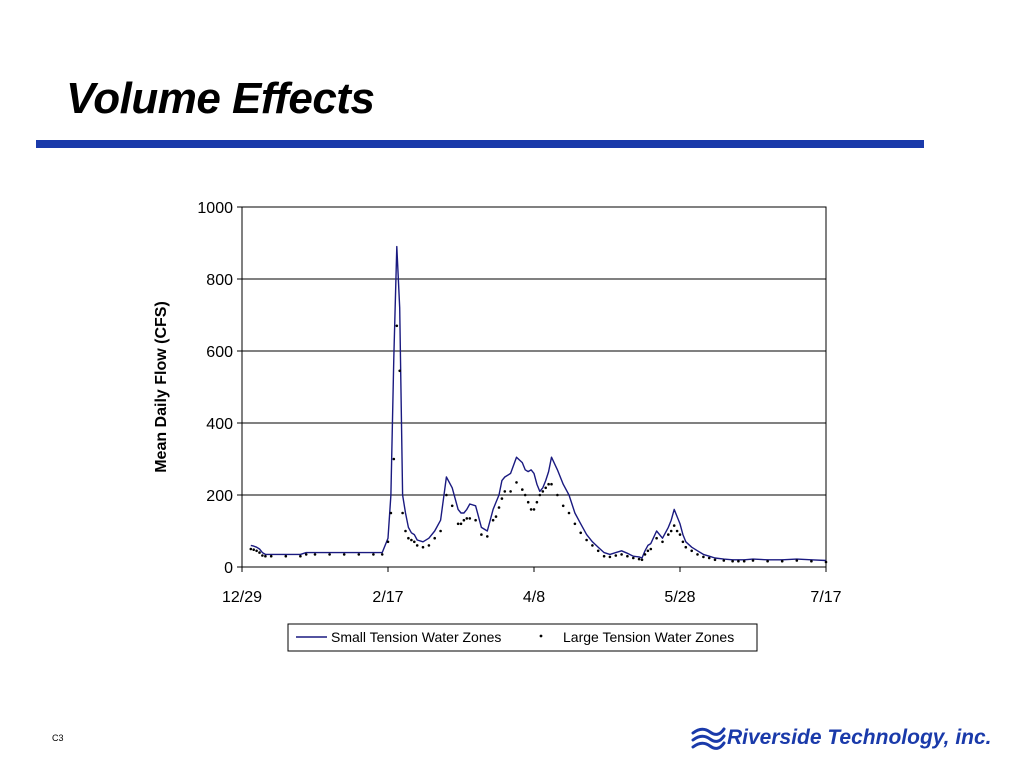 The width and height of the screenshot is (1024, 768). I want to click on logo-text: Riverside Technology, inc., so click(859, 737).